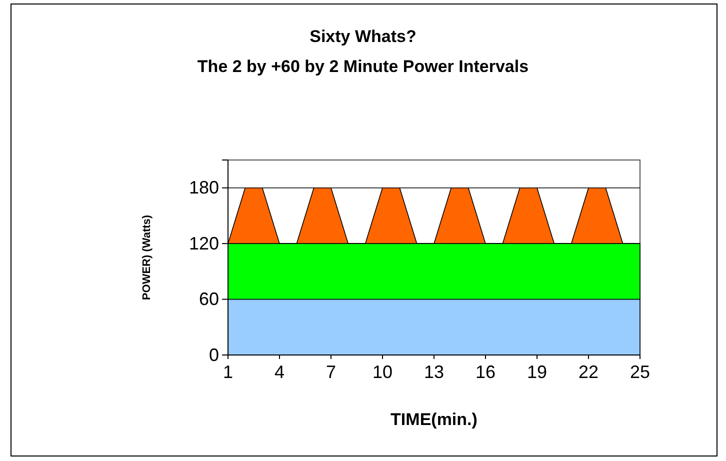 This screenshot has width=726, height=461. What do you see at coordinates (331, 372) in the screenshot?
I see `x-tick-label: 7` at bounding box center [331, 372].